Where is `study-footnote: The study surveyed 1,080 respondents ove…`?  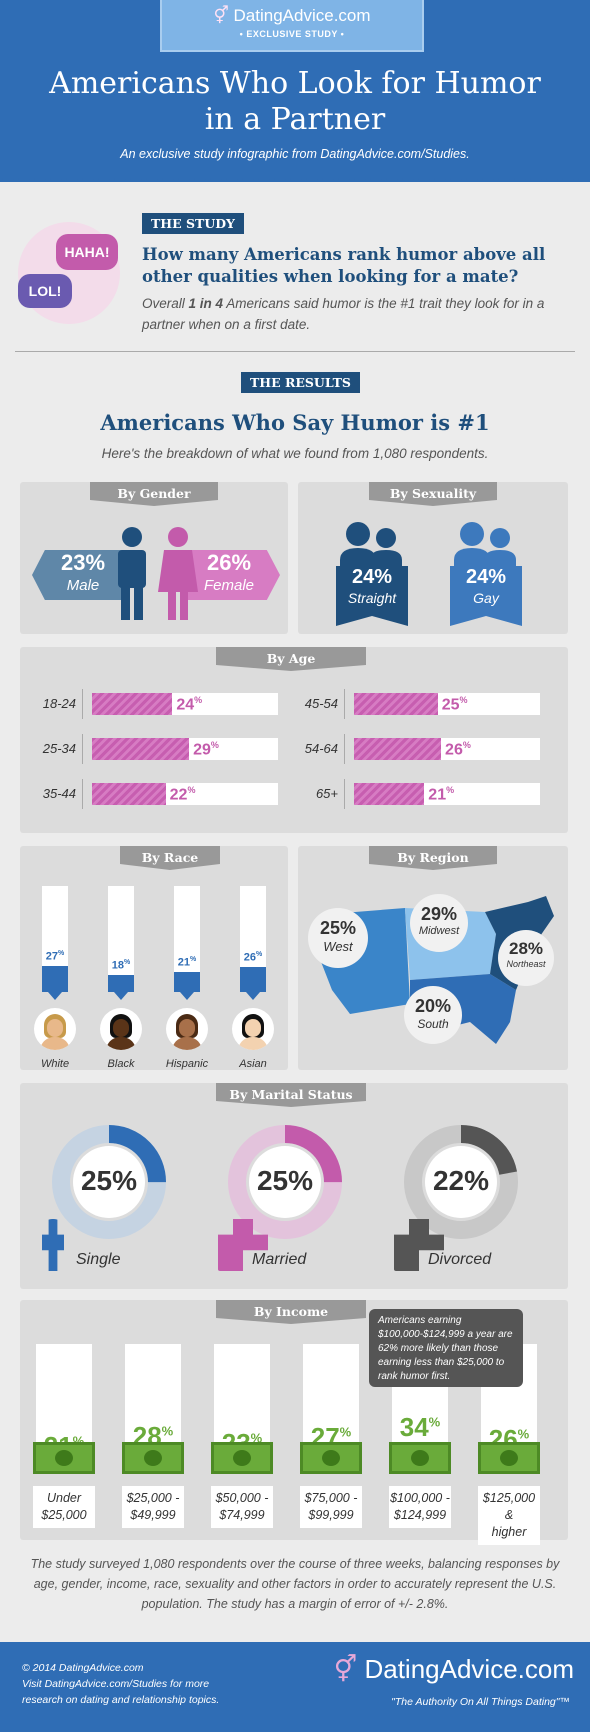
study-footnote: The study surveyed 1,080 respondents ove… is located at coordinates (295, 1584).